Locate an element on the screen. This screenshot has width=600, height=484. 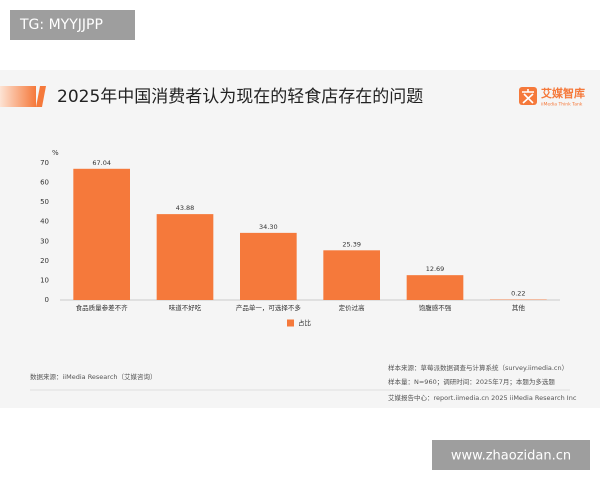
x-tick-label: 味道不好吃 is located at coordinates (185, 307).